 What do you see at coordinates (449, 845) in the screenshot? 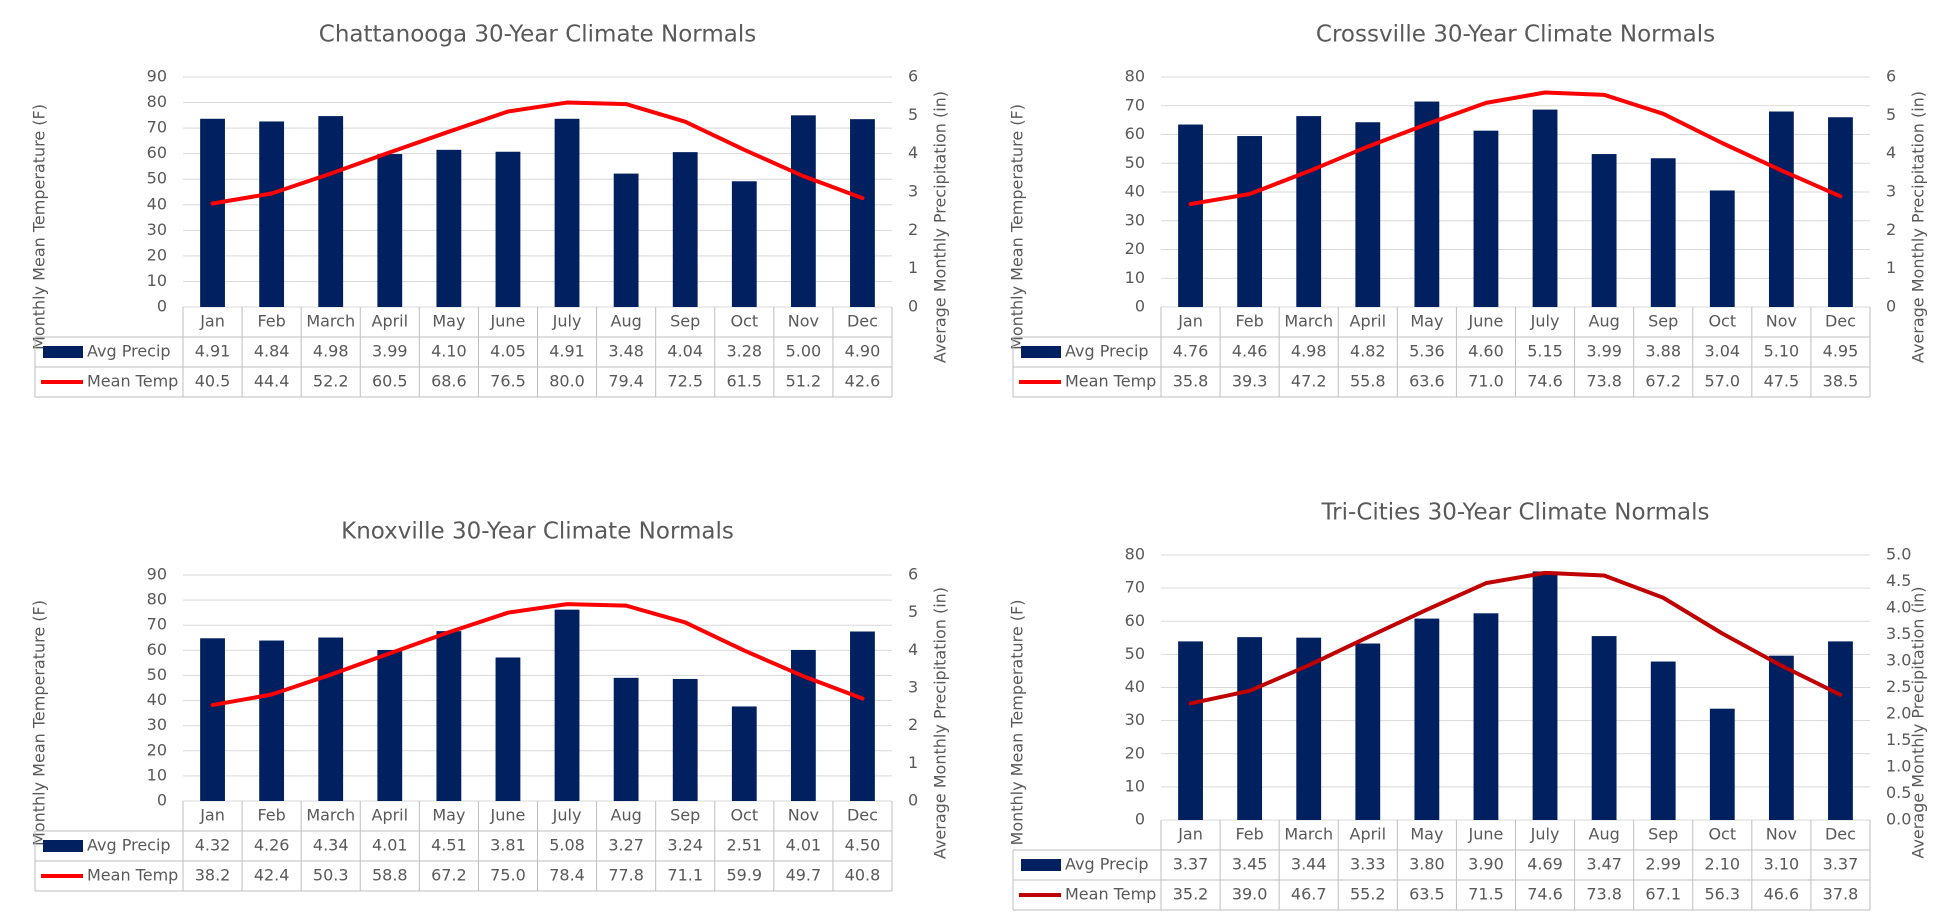
I see `table-value: 4.51` at bounding box center [449, 845].